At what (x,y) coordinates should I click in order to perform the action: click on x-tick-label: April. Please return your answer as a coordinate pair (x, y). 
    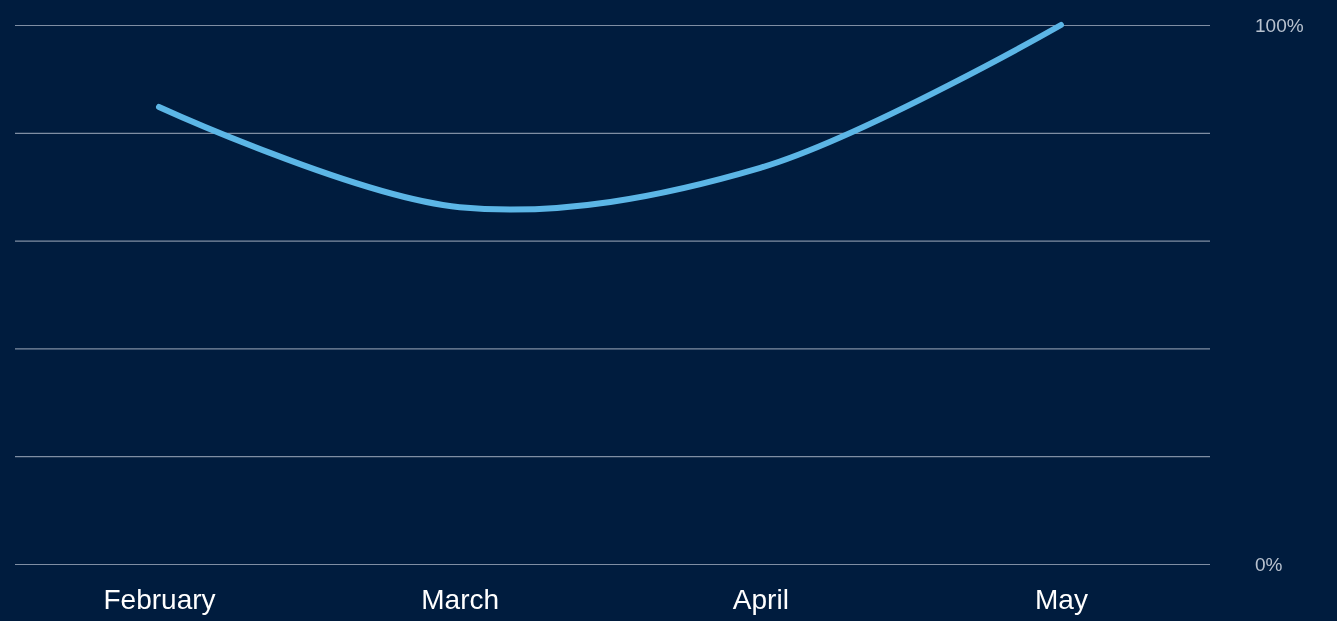
    Looking at the image, I should click on (760, 599).